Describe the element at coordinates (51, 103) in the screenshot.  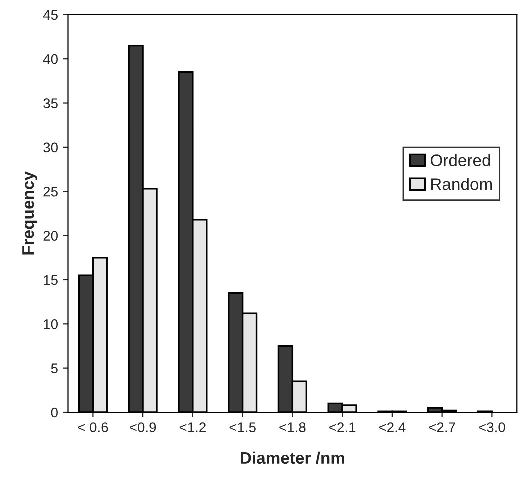
I see `y-tick-label: 35` at that location.